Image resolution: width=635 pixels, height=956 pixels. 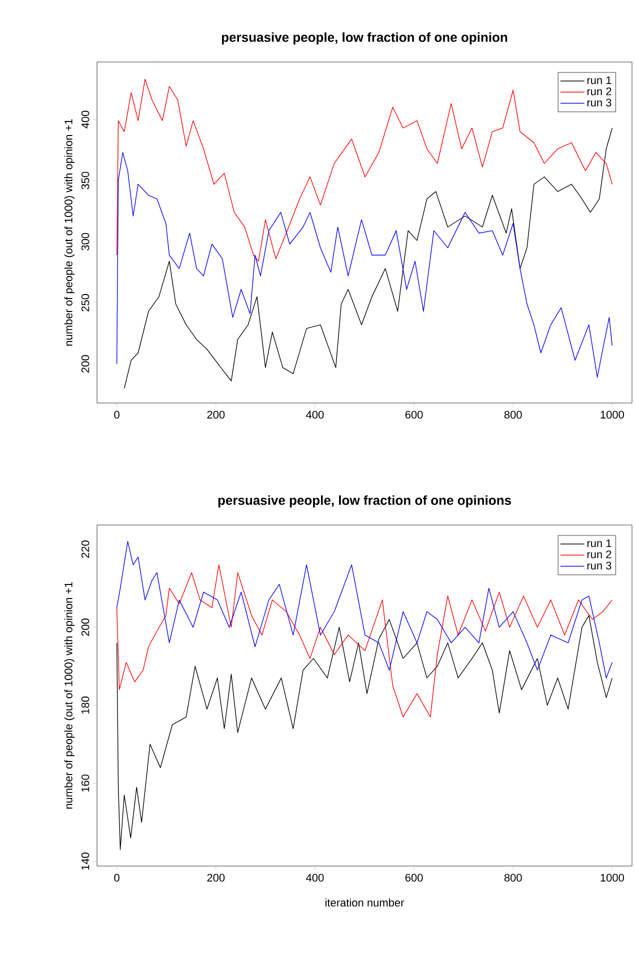 I want to click on y-tick-label: 140, so click(x=85, y=861).